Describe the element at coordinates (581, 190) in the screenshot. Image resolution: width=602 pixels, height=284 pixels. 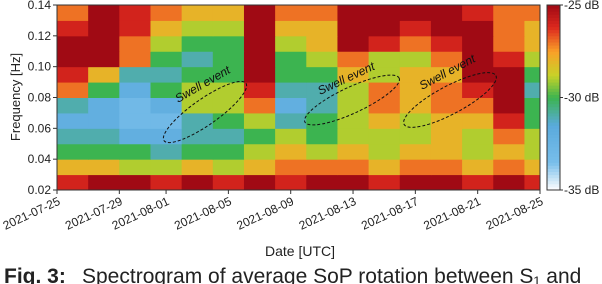
I see `colorbar-tick-label: -35 dB` at that location.